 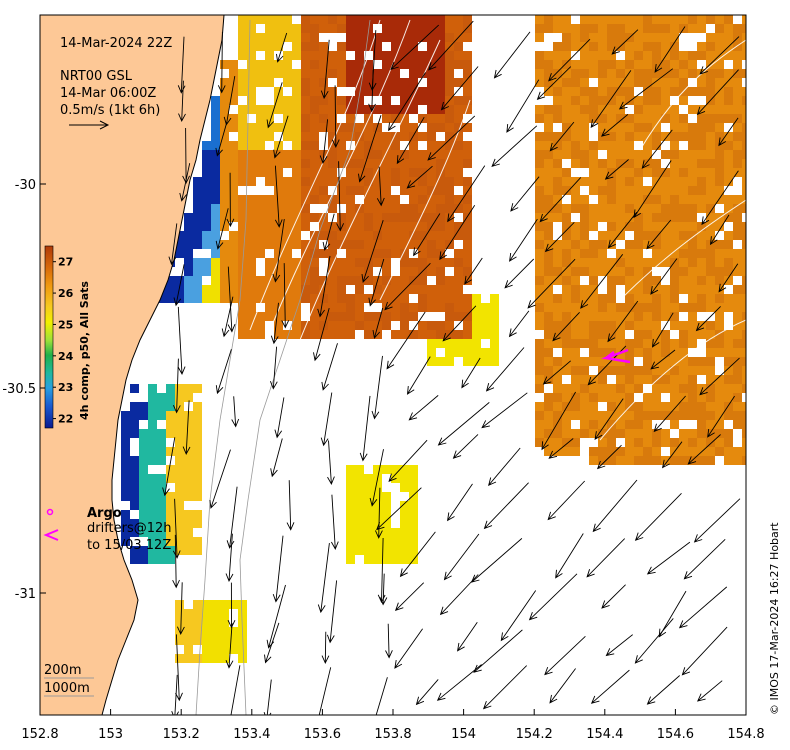 I want to click on x-tick-label: 154.2, so click(x=534, y=734).